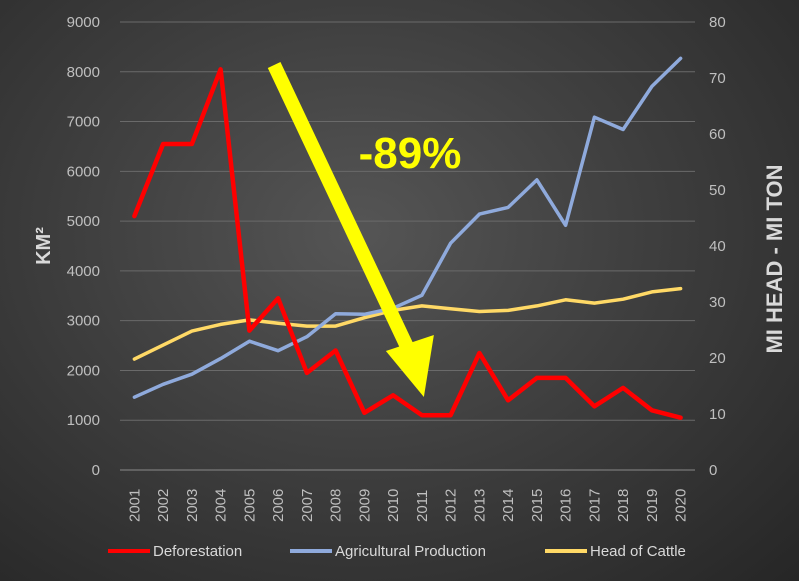  What do you see at coordinates (307, 505) in the screenshot?
I see `x-tick-label: 2007` at bounding box center [307, 505].